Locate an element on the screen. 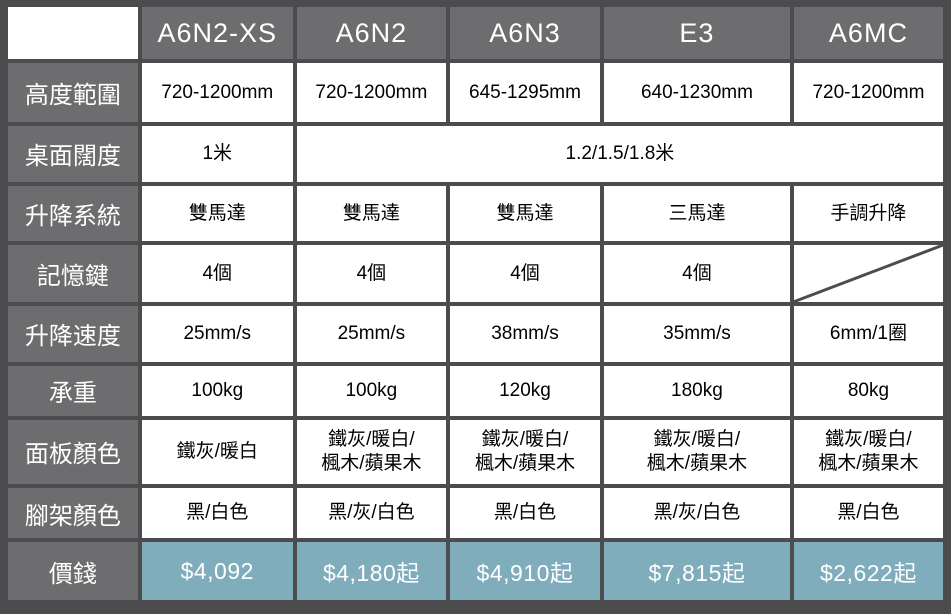  spec-cell-not-applicable is located at coordinates (868, 273).